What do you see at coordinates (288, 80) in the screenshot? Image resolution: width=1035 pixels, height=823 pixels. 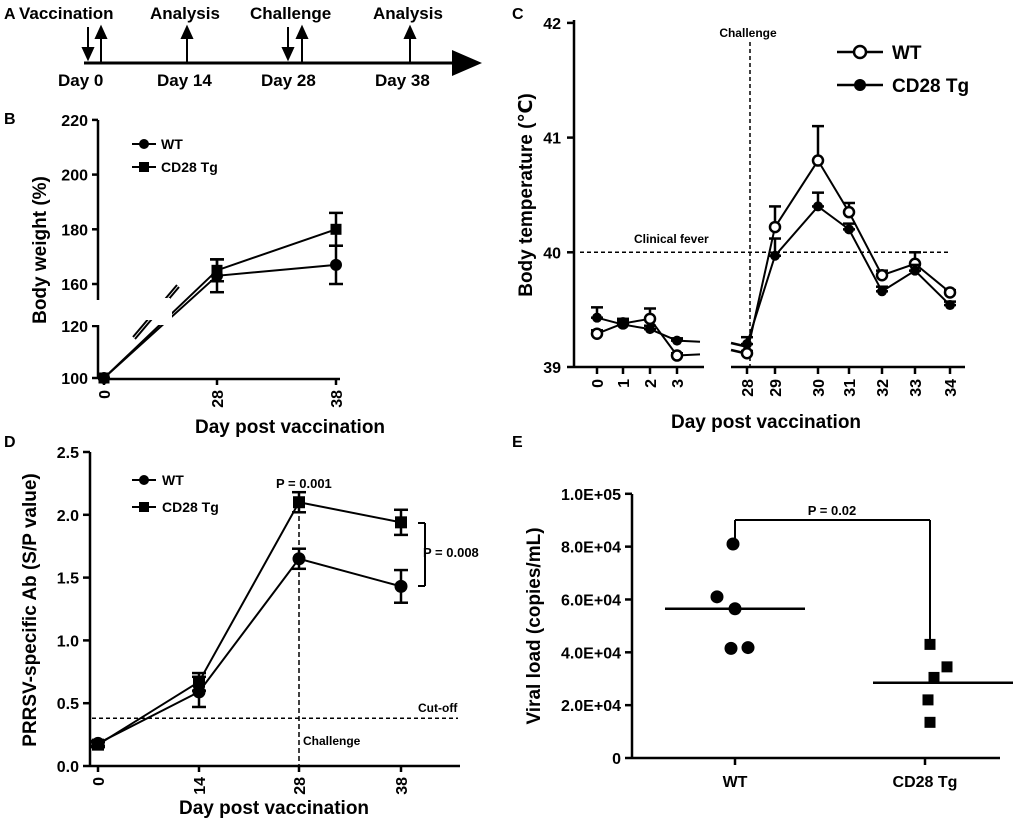 I see `timeline-day-label: Day 28` at bounding box center [288, 80].